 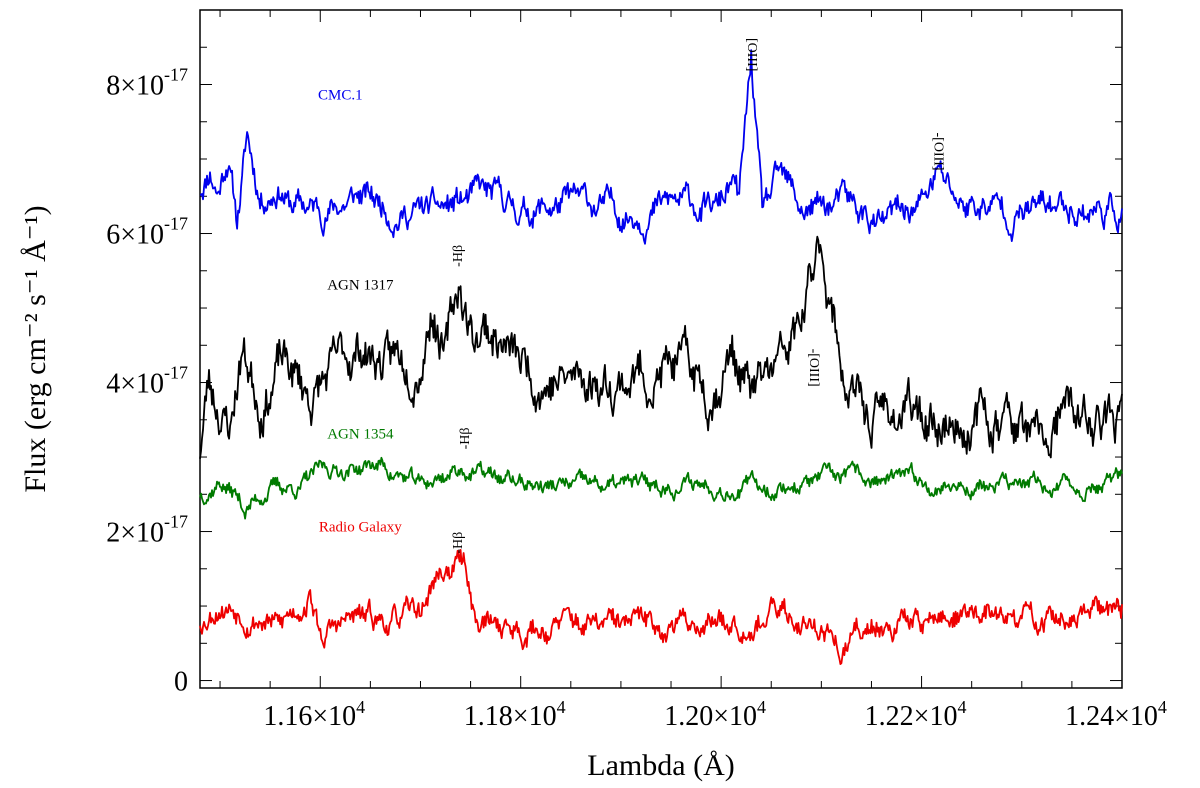 What do you see at coordinates (147, 232) in the screenshot?
I see `y-tick-label: 6×10⁻¹⁷` at bounding box center [147, 232].